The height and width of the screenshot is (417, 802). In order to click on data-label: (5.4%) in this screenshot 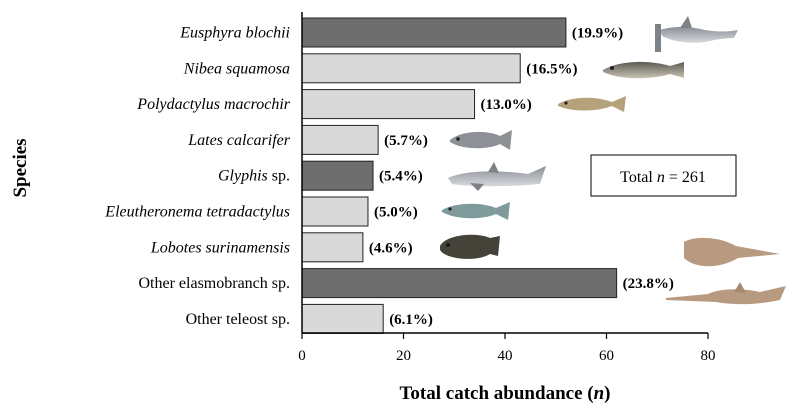, I will do `click(401, 177)`.